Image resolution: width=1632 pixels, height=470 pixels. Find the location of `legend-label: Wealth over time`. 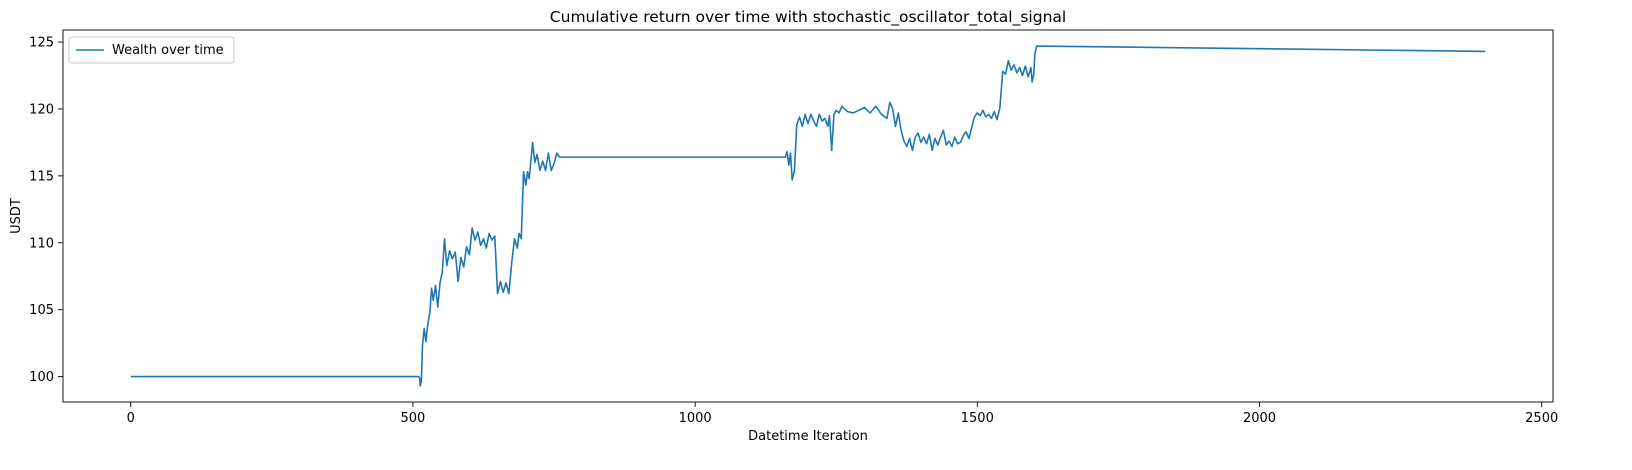

legend-label: Wealth over time is located at coordinates (168, 50).